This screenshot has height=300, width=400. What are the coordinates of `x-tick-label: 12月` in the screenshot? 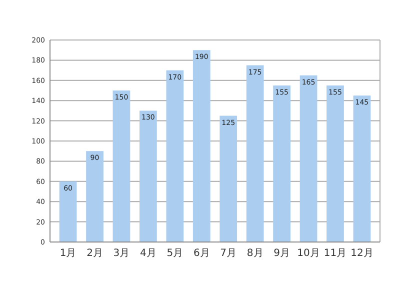 It's located at (362, 253).